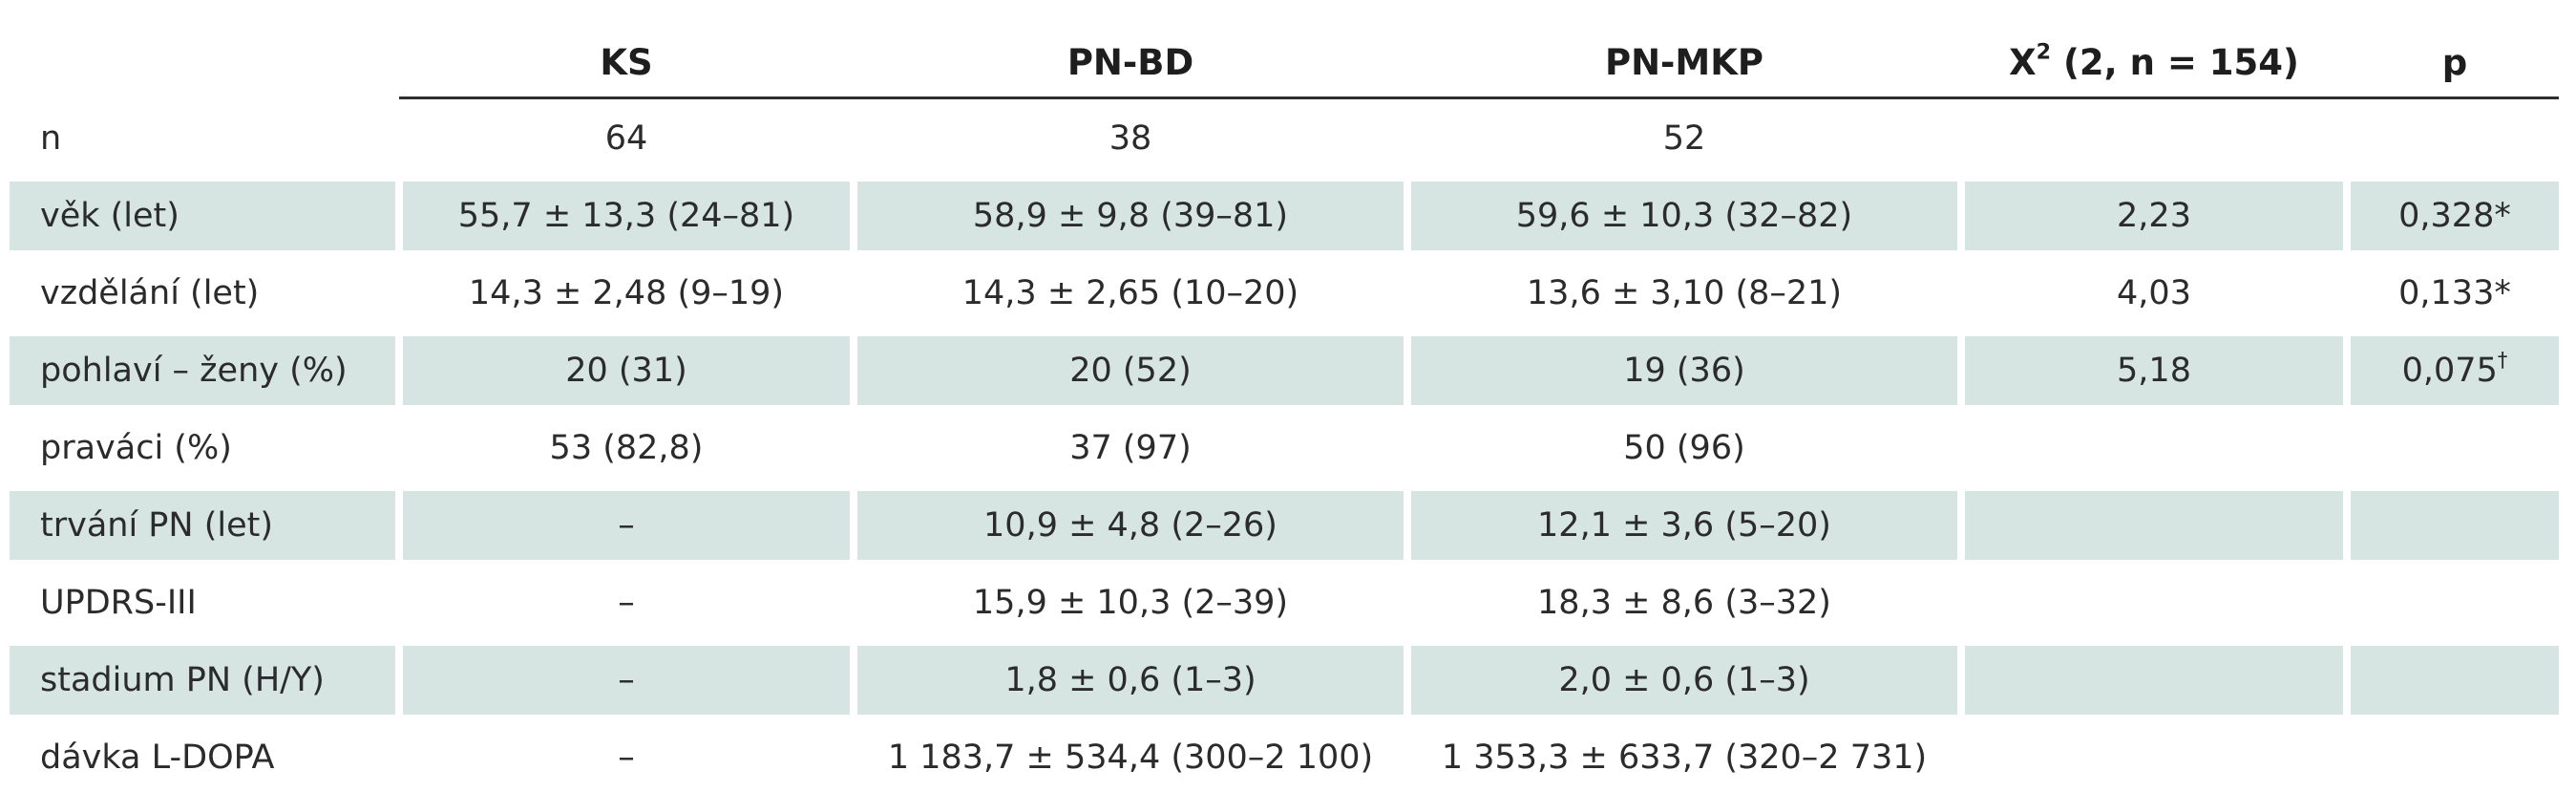 The width and height of the screenshot is (2576, 792). What do you see at coordinates (626, 63) in the screenshot?
I see `header-ks: KS` at bounding box center [626, 63].